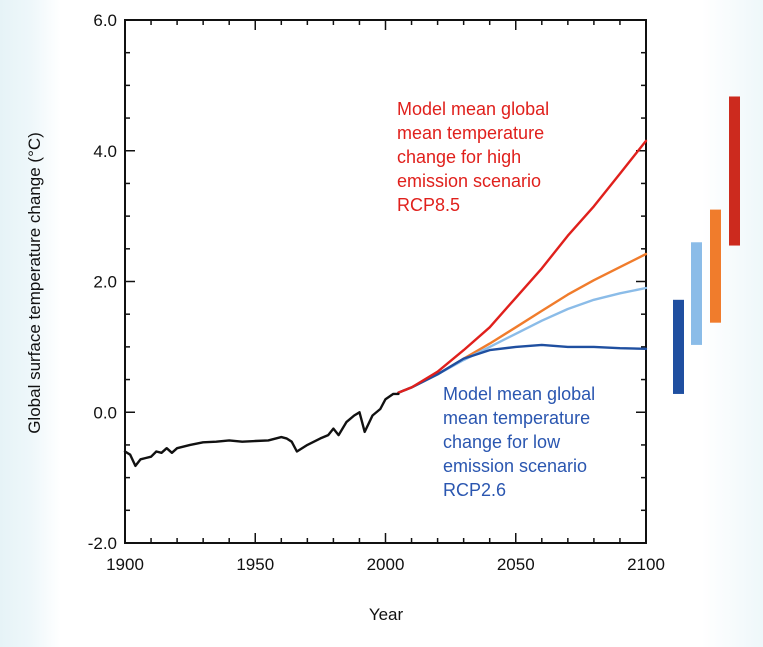 The width and height of the screenshot is (763, 647). I want to click on y-axis-label: Global surface temperature change (°C), so click(34, 283).